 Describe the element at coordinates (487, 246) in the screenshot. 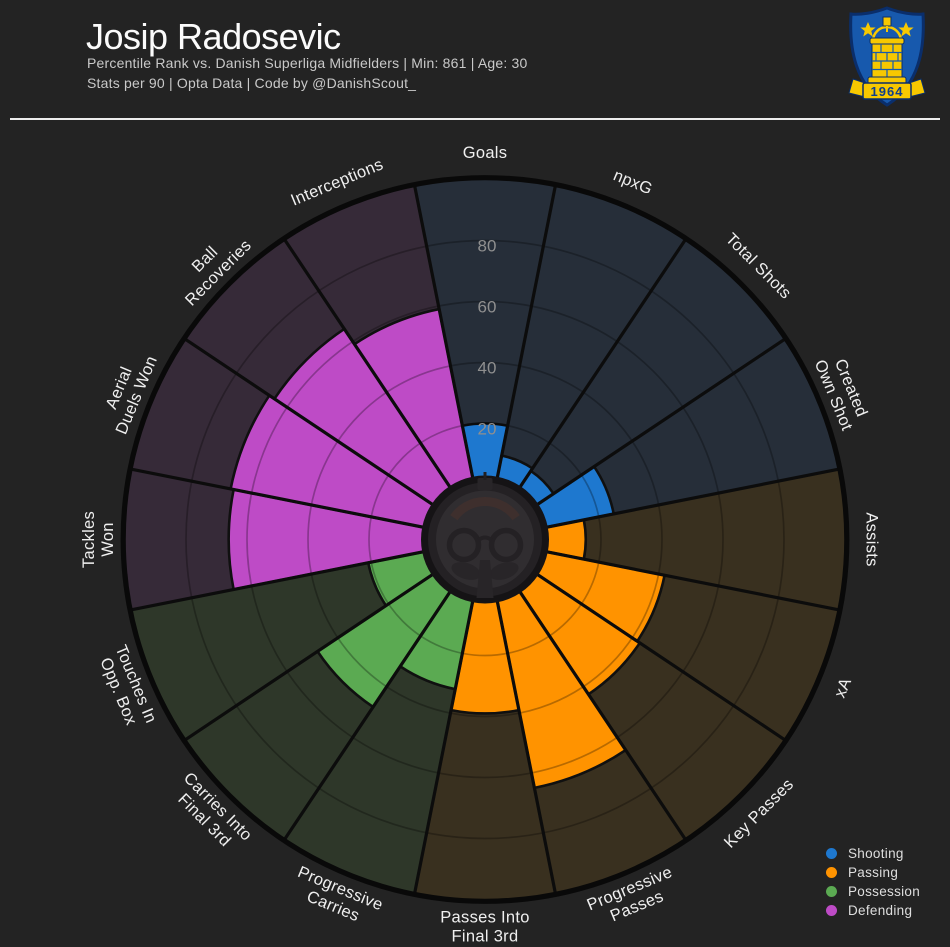

I see `tick-label-80: 80` at that location.